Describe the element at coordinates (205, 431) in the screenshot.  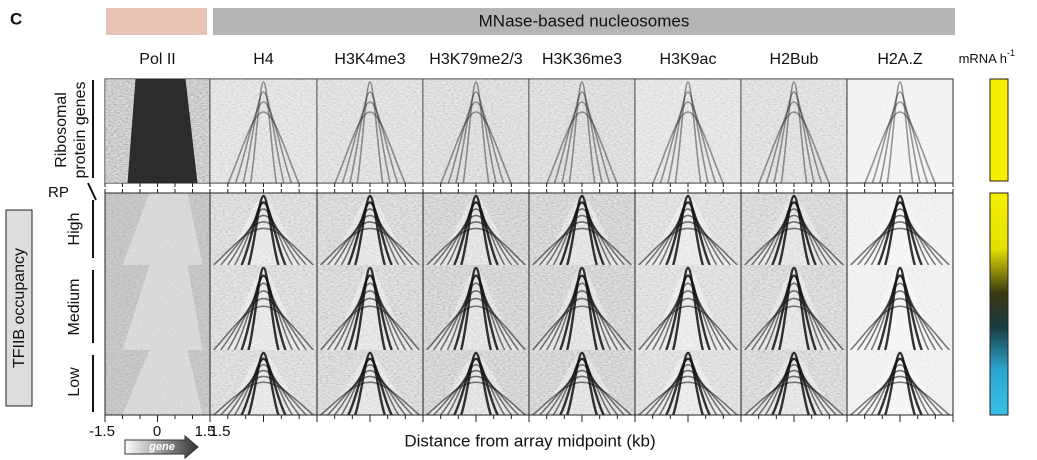
I see `tick-label: 1.5` at that location.